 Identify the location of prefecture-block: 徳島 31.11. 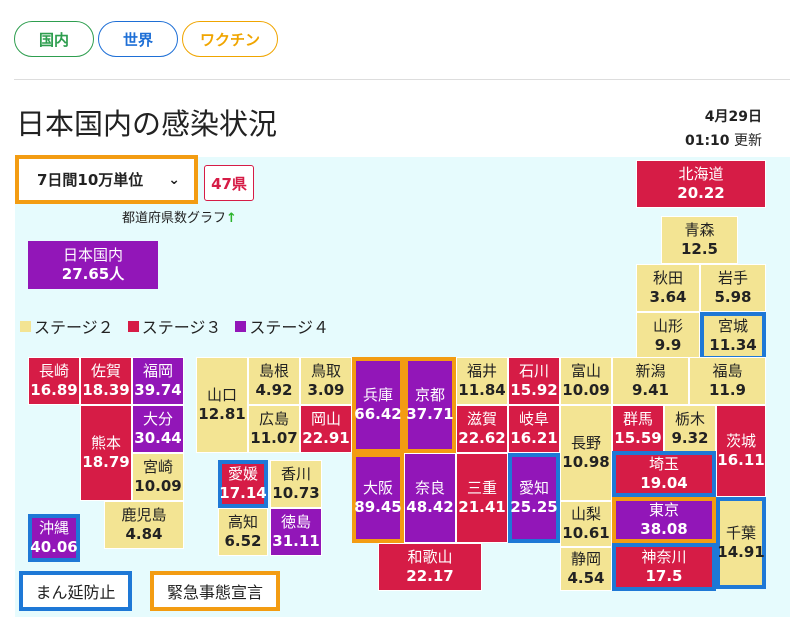
(296, 532).